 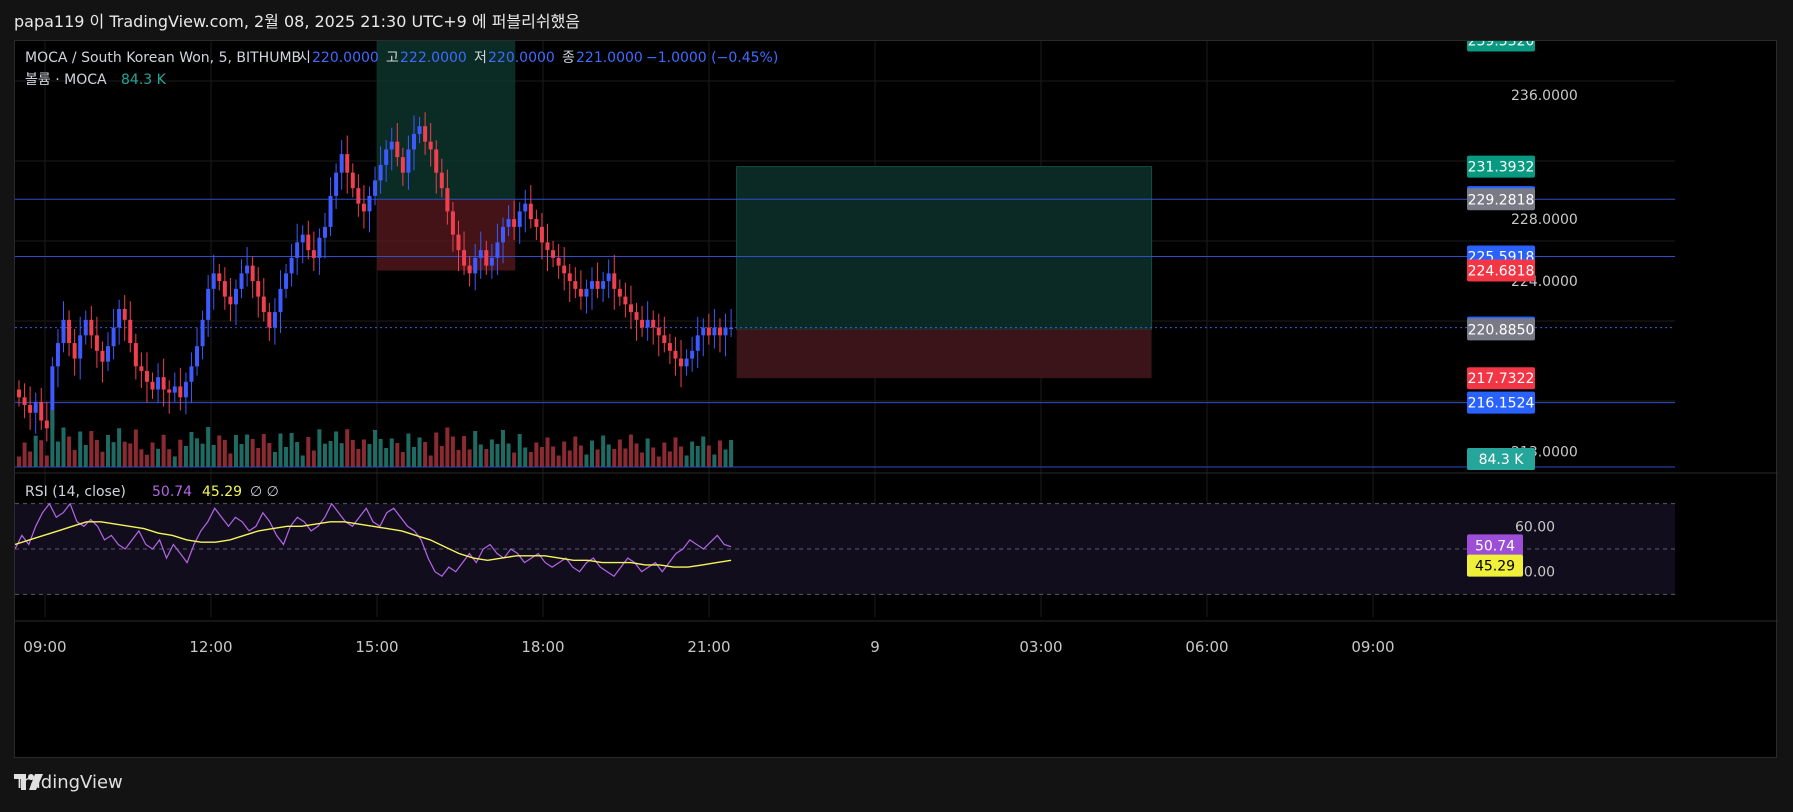 I want to click on long-target-zone, so click(x=944, y=248).